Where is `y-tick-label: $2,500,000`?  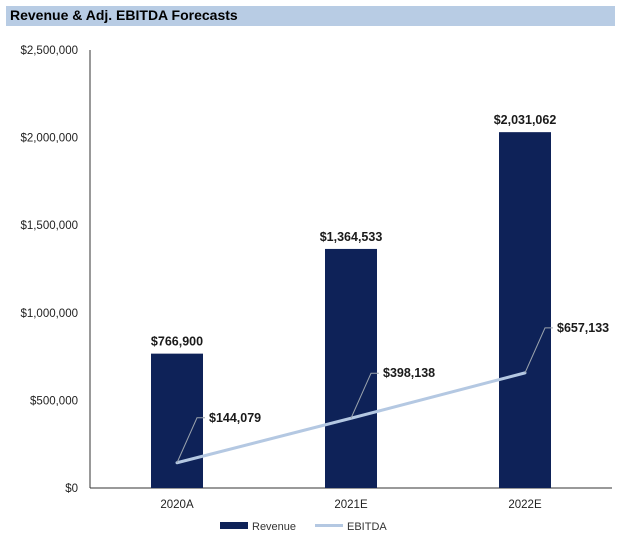
y-tick-label: $2,500,000 is located at coordinates (49, 51).